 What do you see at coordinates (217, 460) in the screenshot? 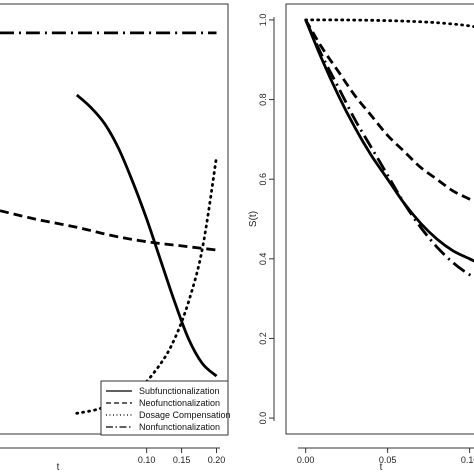
I see `left-x-tick-label: 0.20` at bounding box center [217, 460].